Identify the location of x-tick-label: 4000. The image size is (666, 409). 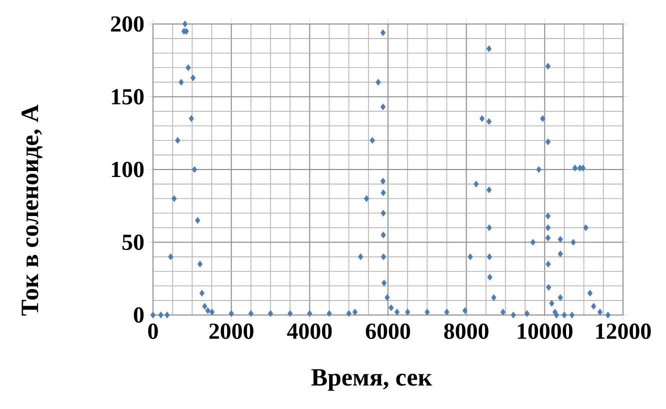
(309, 331).